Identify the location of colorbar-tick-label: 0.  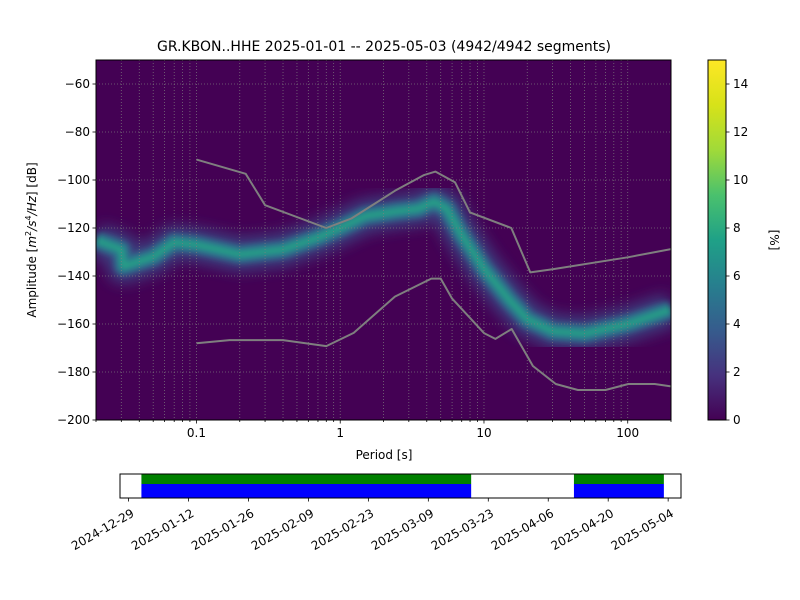
(737, 420).